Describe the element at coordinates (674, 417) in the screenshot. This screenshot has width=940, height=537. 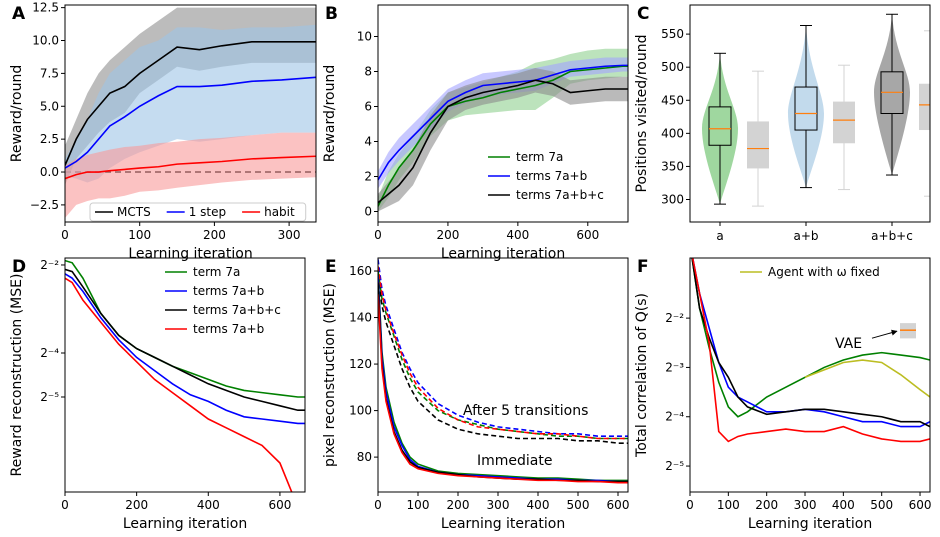
I see `y-tick-label: 2⁻⁴` at that location.